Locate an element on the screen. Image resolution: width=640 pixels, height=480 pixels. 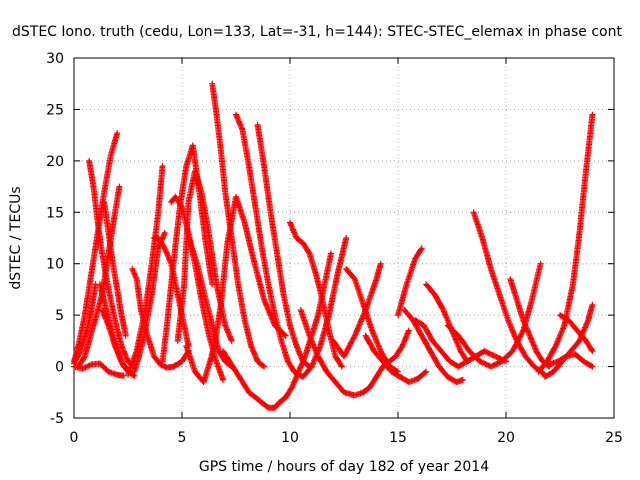
x-tick-label: 25 is located at coordinates (614, 438).